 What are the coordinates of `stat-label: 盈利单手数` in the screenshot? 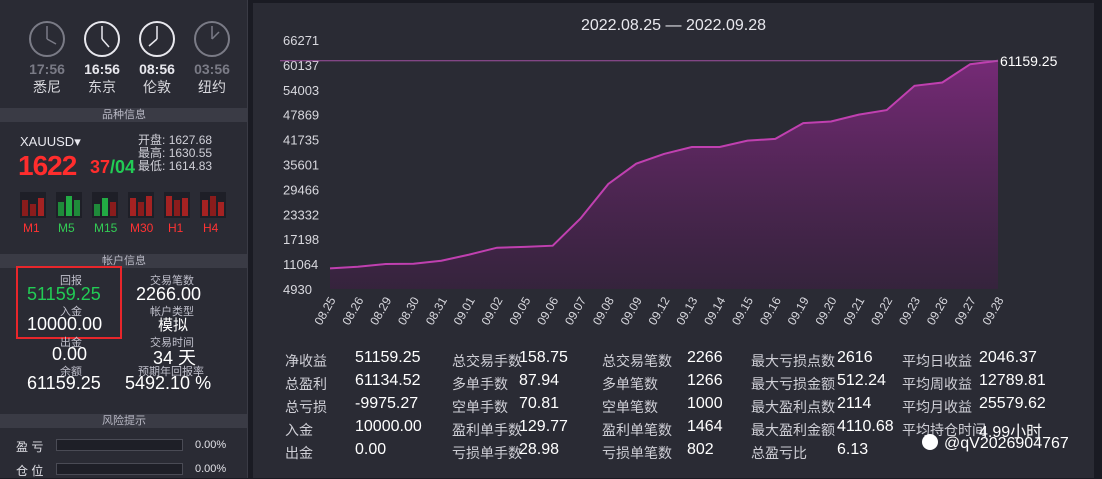 It's located at (487, 430).